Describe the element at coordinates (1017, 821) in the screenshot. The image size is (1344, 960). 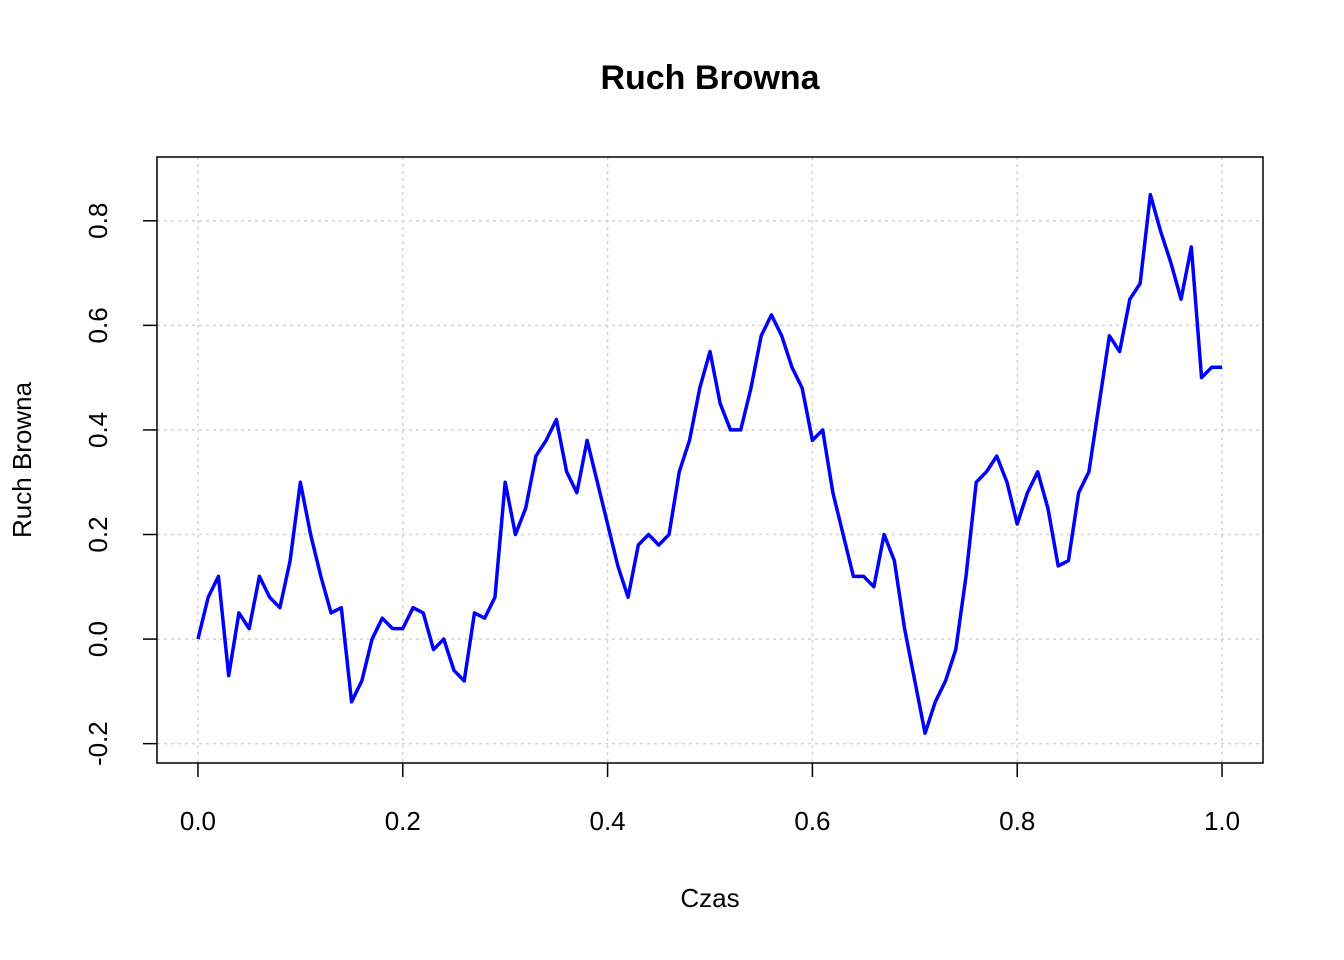
I see `x-tick-label: 0.8` at that location.